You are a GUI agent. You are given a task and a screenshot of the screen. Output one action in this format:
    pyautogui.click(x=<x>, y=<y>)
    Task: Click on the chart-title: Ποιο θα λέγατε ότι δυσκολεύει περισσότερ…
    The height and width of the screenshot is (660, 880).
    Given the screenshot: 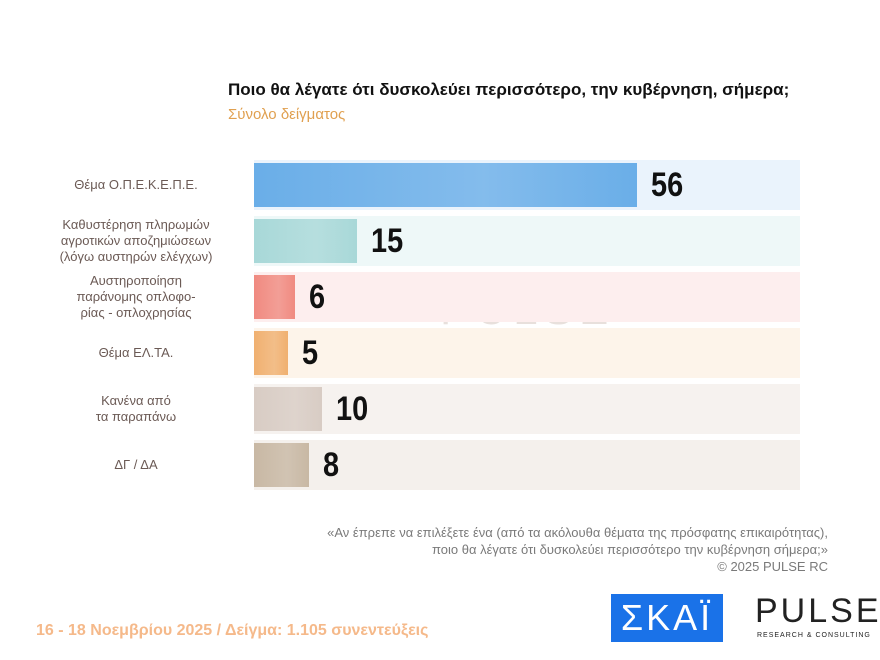 What is the action you would take?
    pyautogui.click(x=509, y=89)
    